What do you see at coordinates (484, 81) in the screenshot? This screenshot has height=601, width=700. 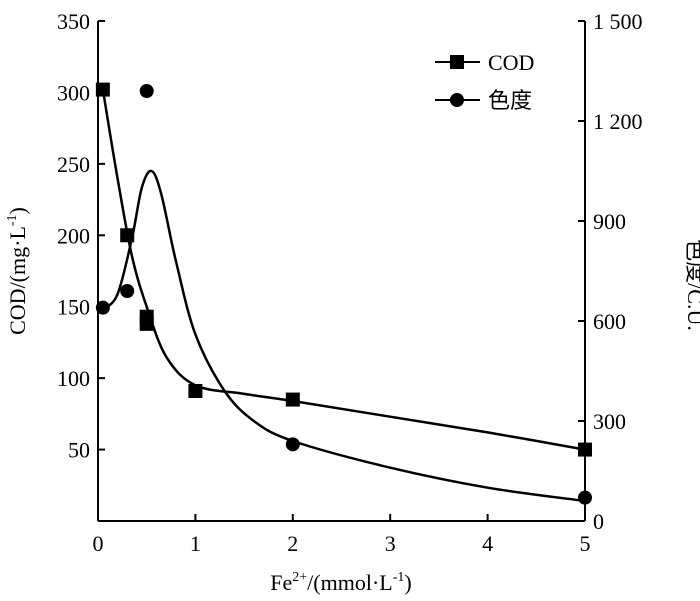 I see `legend: COD 色度` at bounding box center [484, 81].